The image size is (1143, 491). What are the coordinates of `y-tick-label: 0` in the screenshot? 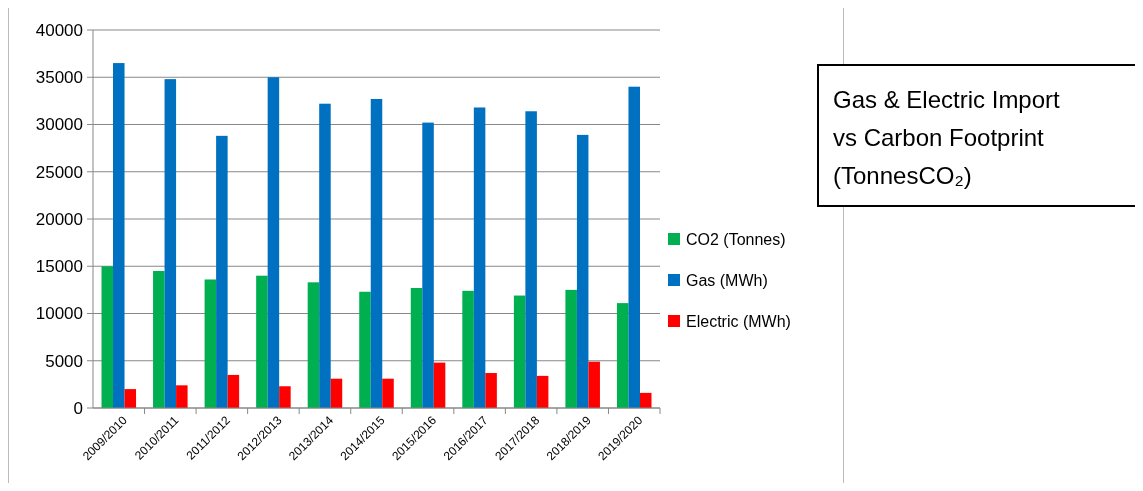 It's located at (78, 408).